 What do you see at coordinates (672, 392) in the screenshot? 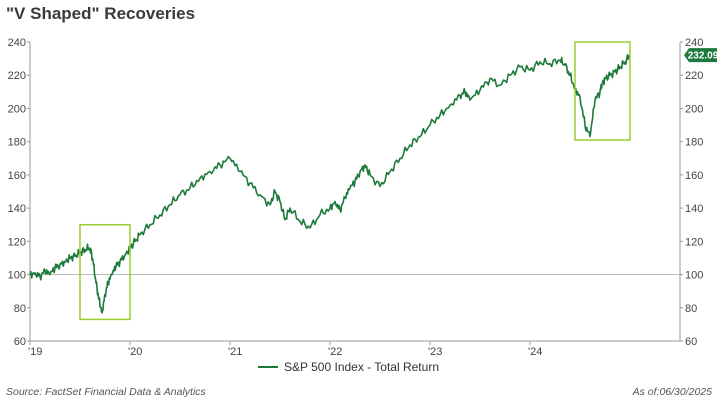
I see `as-of-date: As of:06/30/2025` at bounding box center [672, 392].